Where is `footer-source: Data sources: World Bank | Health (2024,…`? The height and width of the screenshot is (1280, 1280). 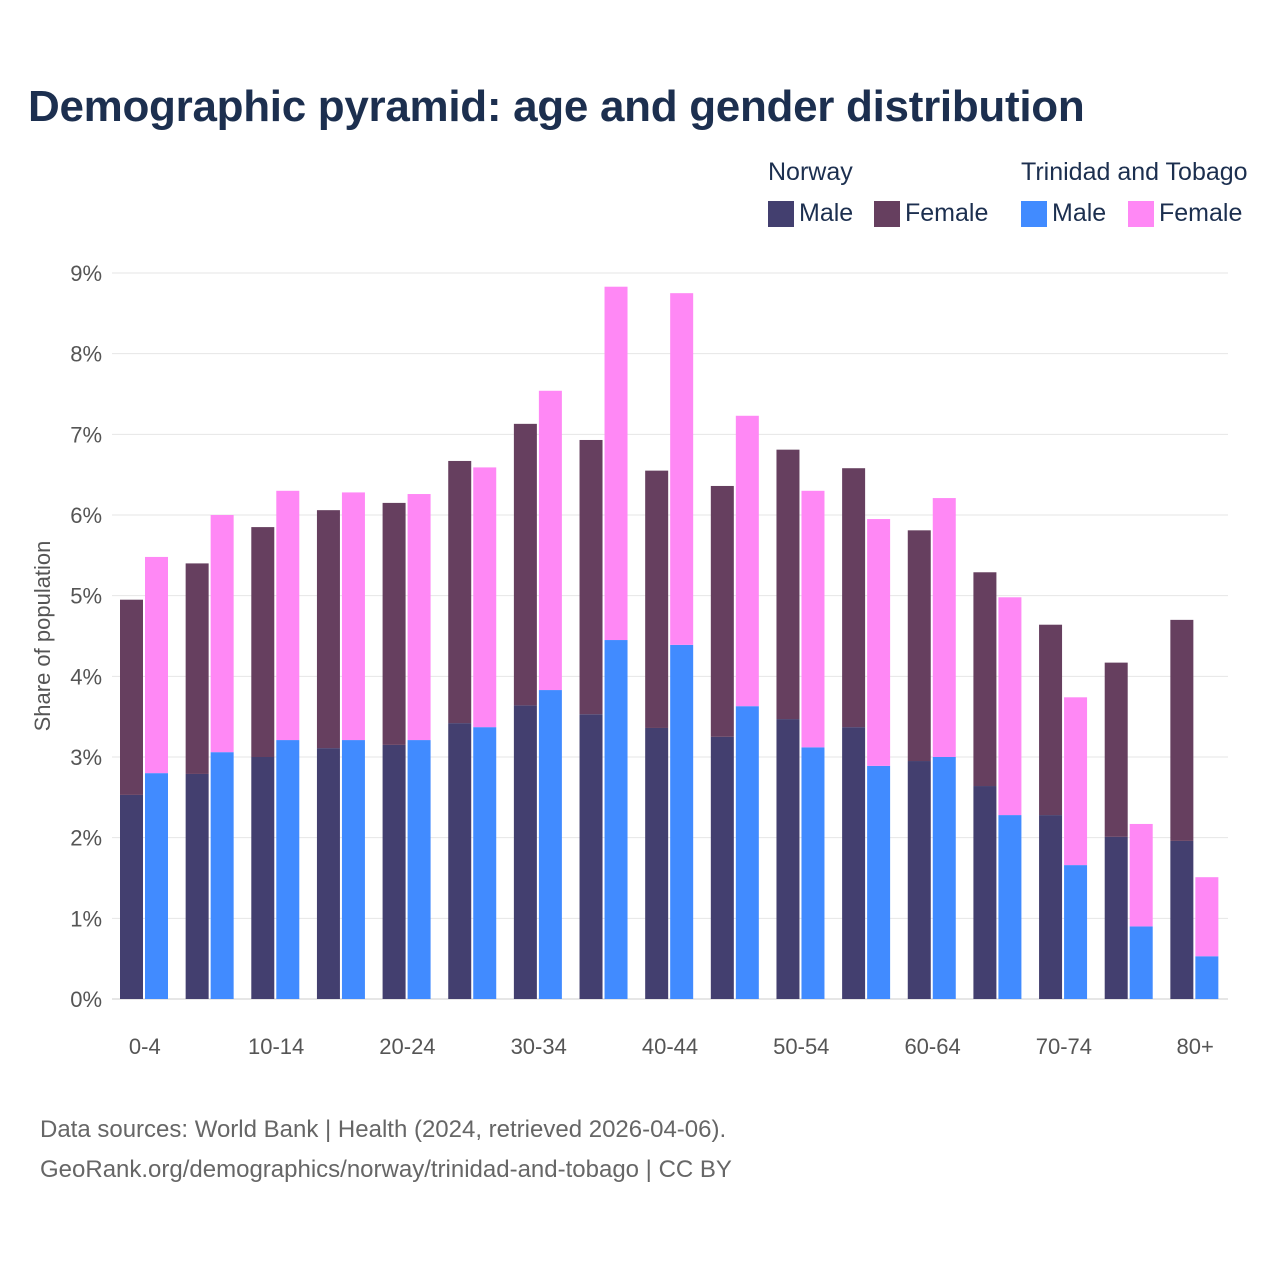 footer-source: Data sources: World Bank | Health (2024,… is located at coordinates (383, 1129).